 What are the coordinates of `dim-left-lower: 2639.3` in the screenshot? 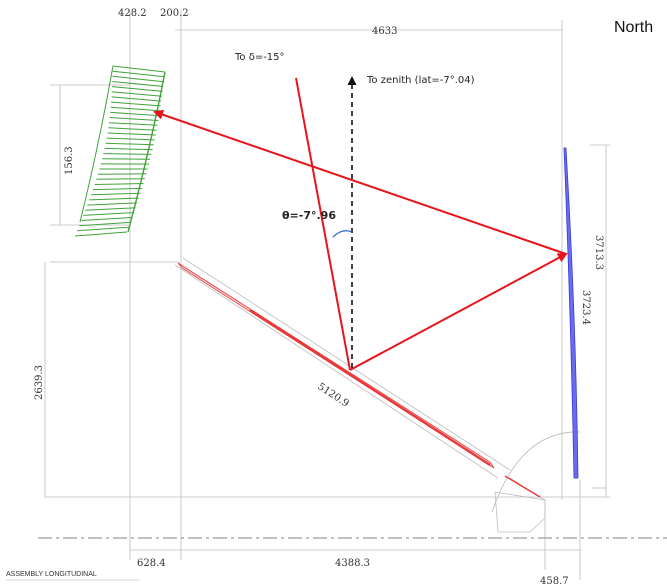 It's located at (39, 382).